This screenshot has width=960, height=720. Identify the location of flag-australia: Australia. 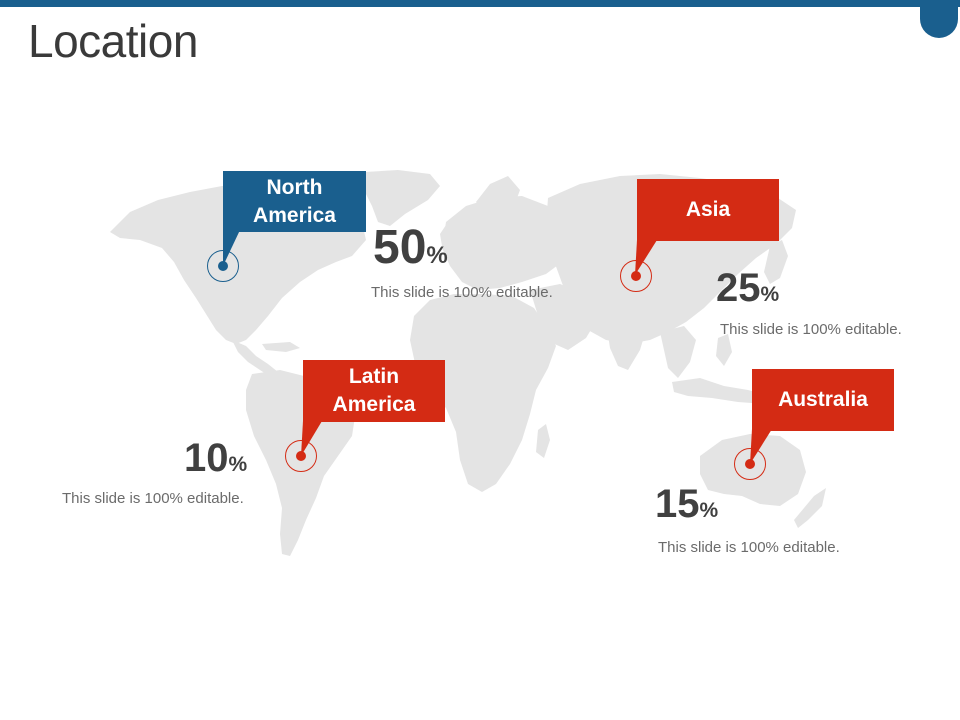
(823, 400).